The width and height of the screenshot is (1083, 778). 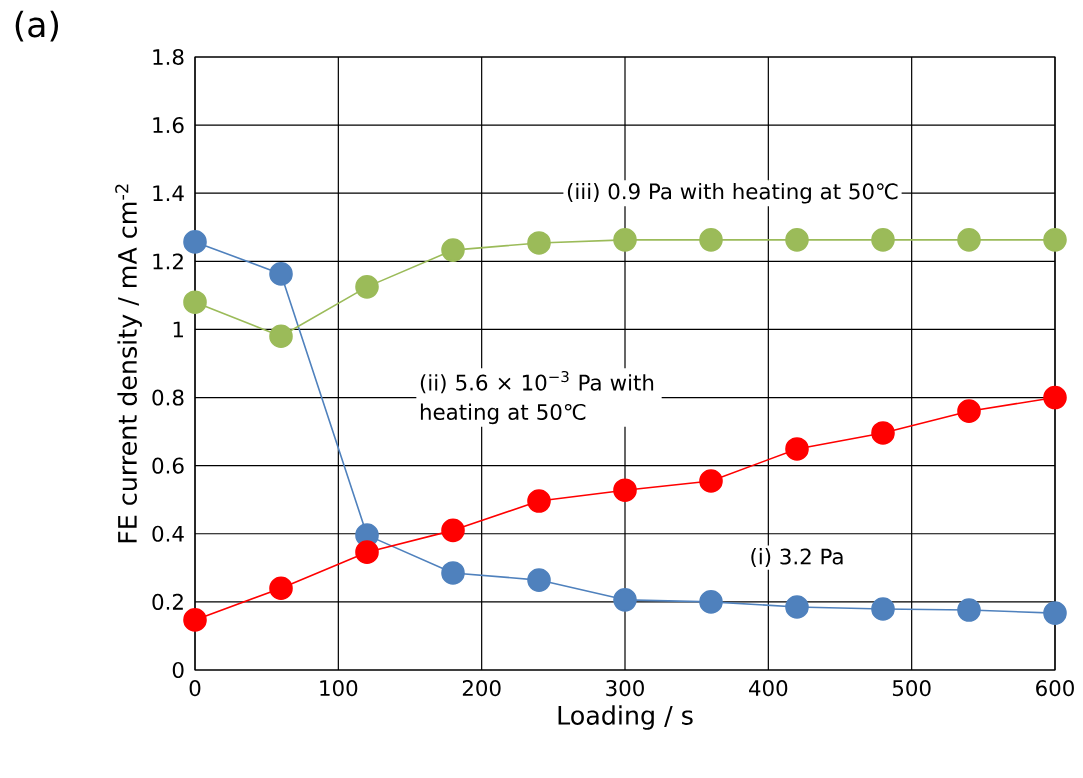 What do you see at coordinates (911, 688) in the screenshot?
I see `x-tick-label: 500` at bounding box center [911, 688].